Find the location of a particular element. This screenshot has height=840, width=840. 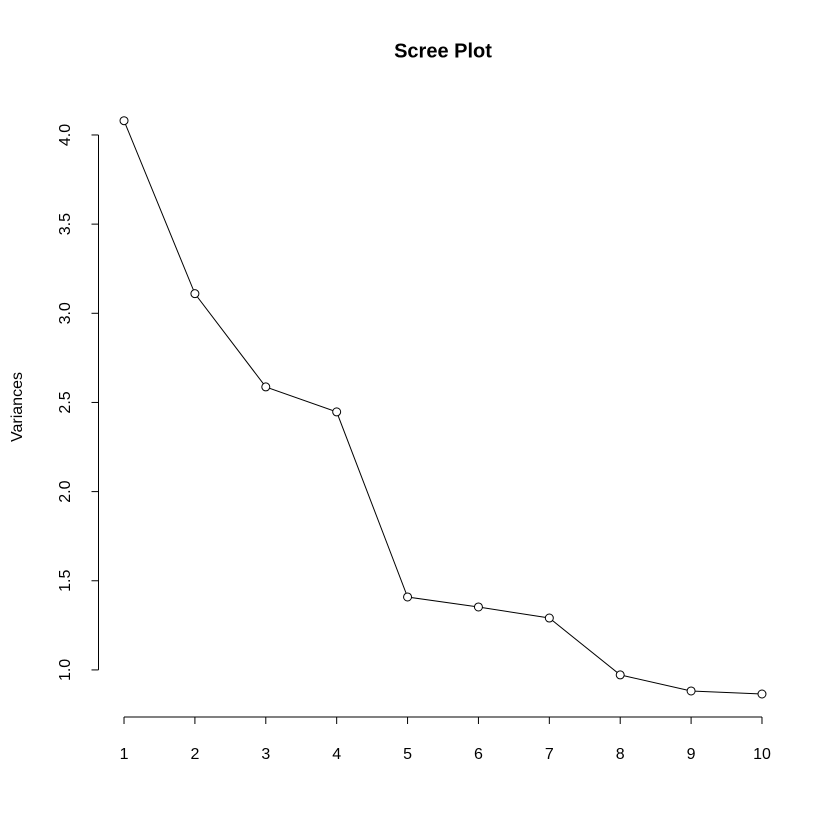

y-tick-label: 4.0 is located at coordinates (65, 135).